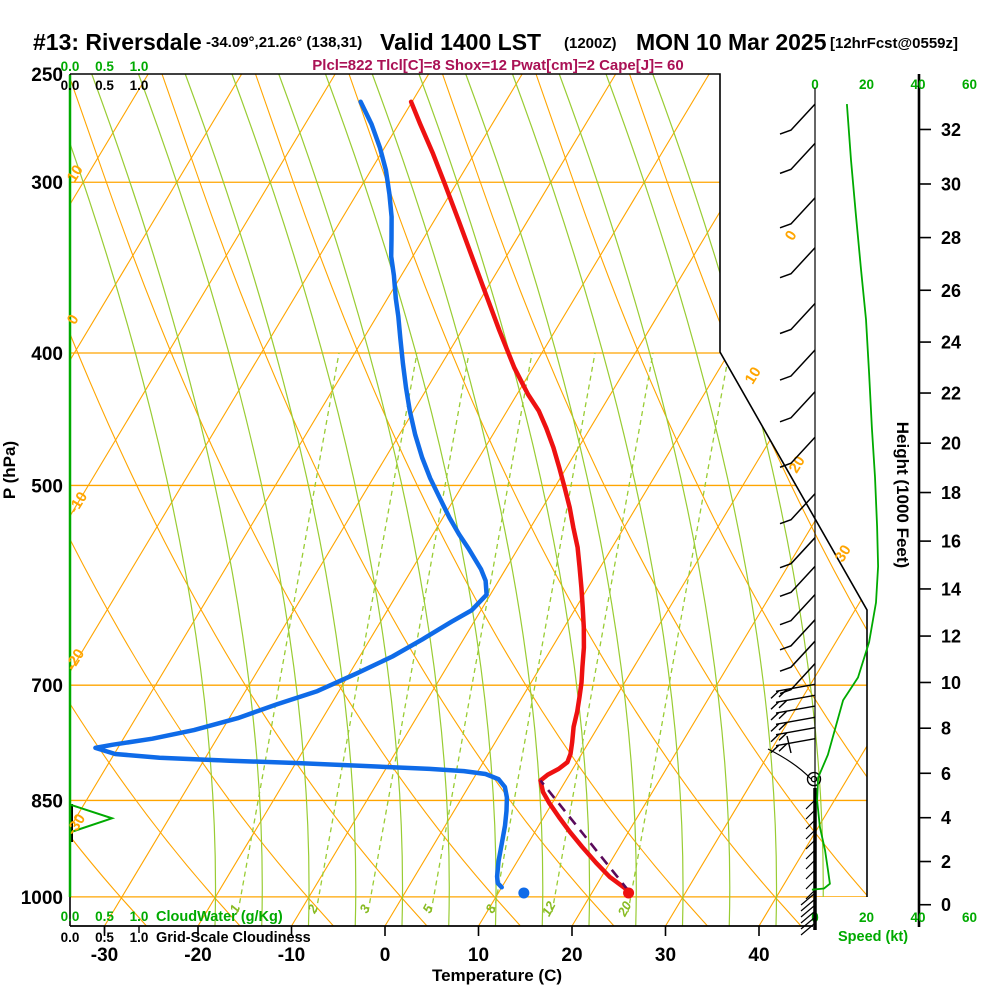 The height and width of the screenshot is (1000, 1000). I want to click on speed-scale-bottom: 60, so click(969, 917).